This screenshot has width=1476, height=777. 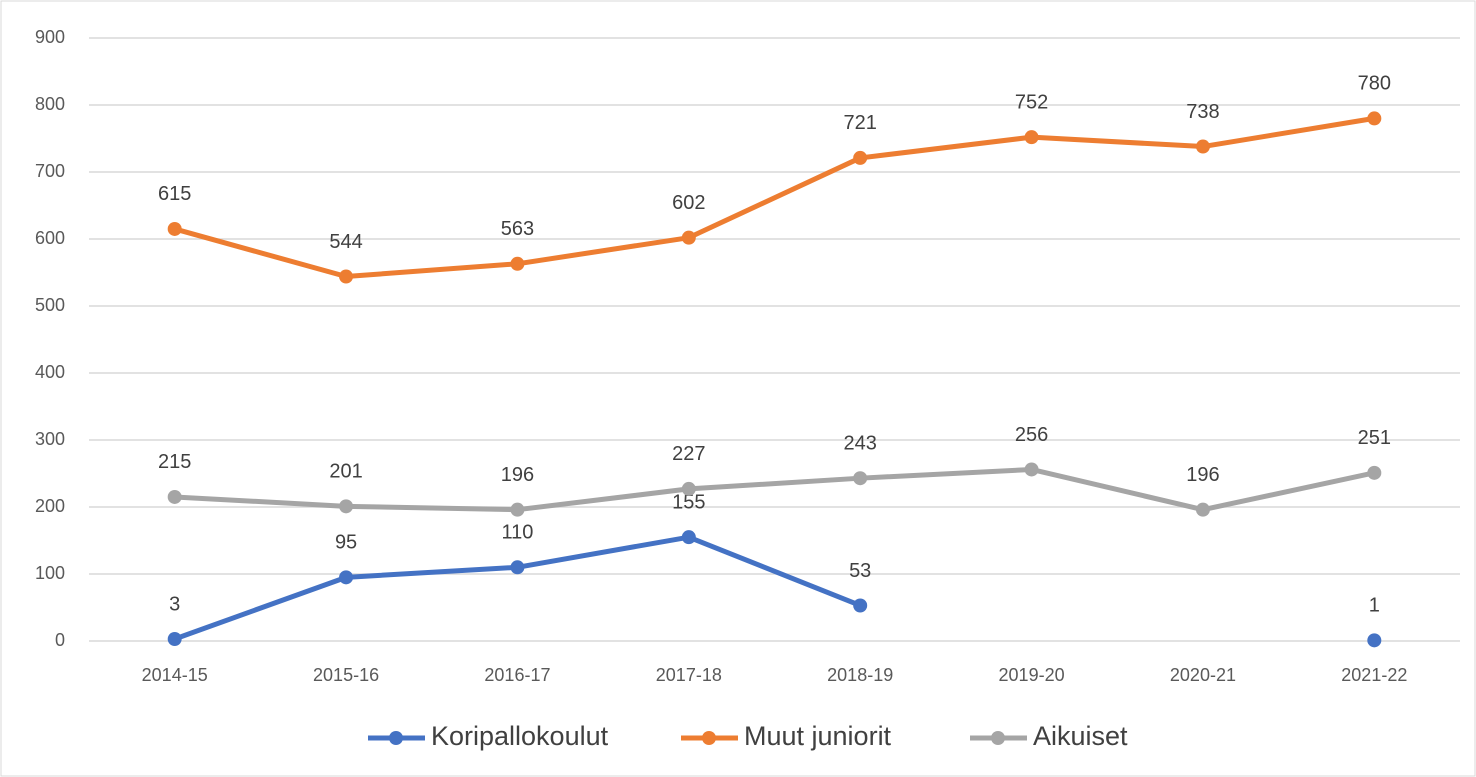 I want to click on y-tick-label: 600, so click(x=50, y=238).